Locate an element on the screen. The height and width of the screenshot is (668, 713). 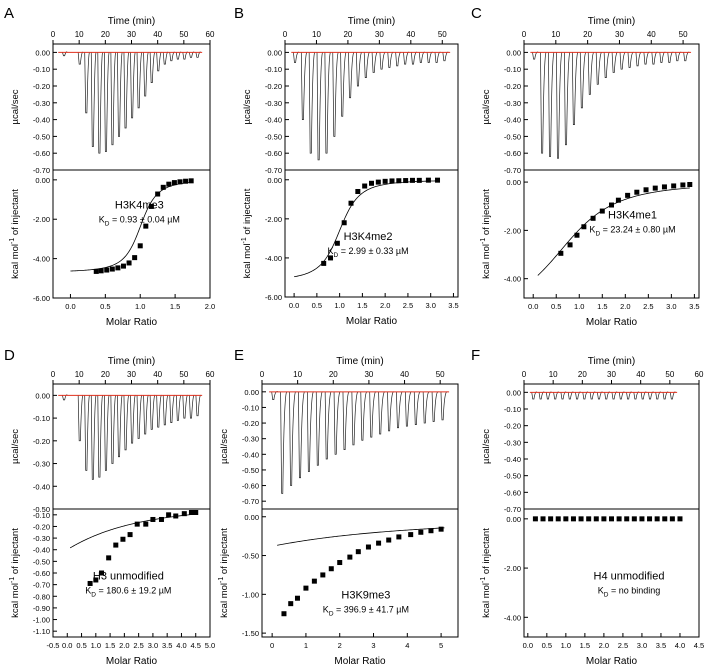
x-tick-label: 20 is located at coordinates (587, 34).